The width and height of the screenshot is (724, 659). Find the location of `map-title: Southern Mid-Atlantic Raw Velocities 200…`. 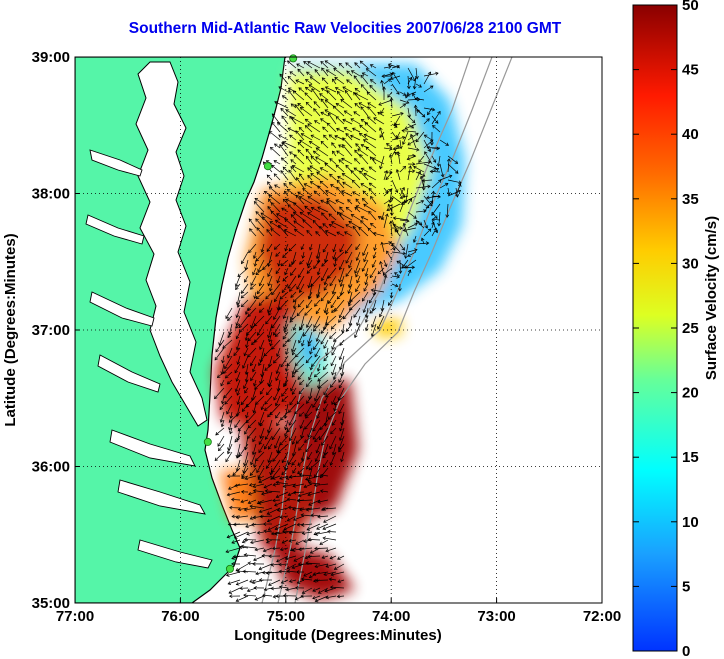

map-title: Southern Mid-Atlantic Raw Velocities 200… is located at coordinates (345, 28).